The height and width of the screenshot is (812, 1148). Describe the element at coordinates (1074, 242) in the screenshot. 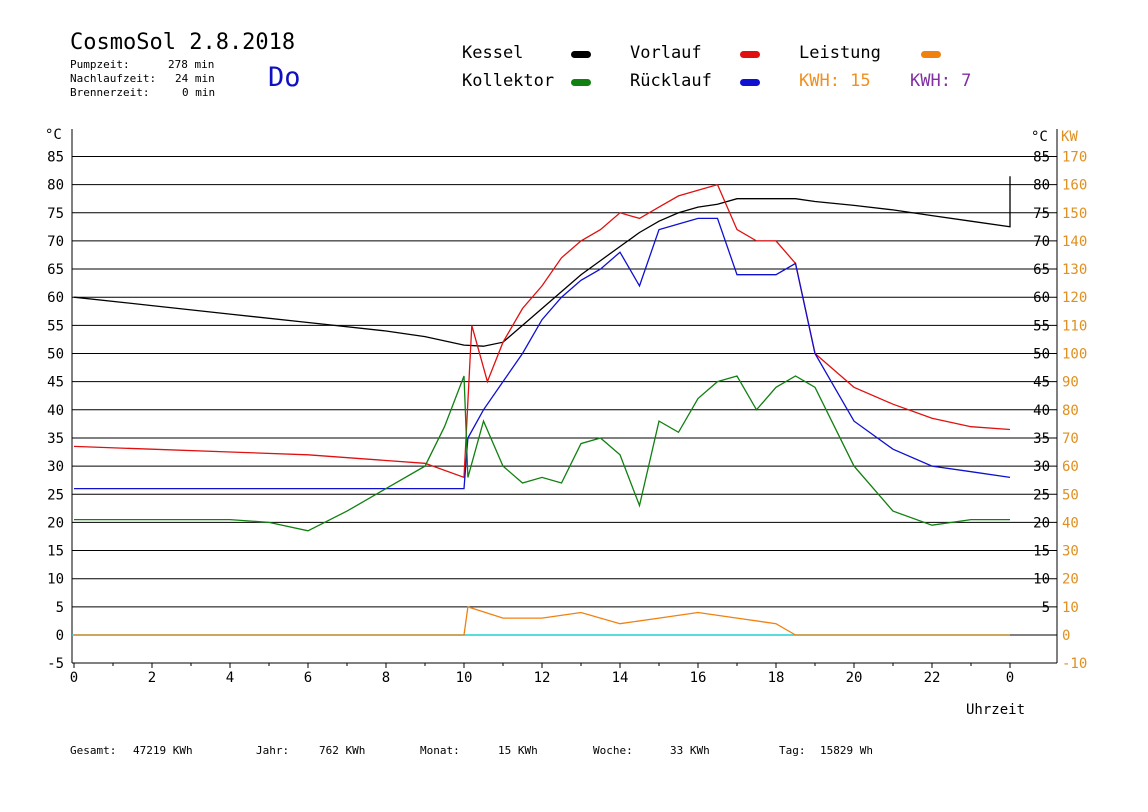

I see `y-tick-label-kw: 140` at that location.